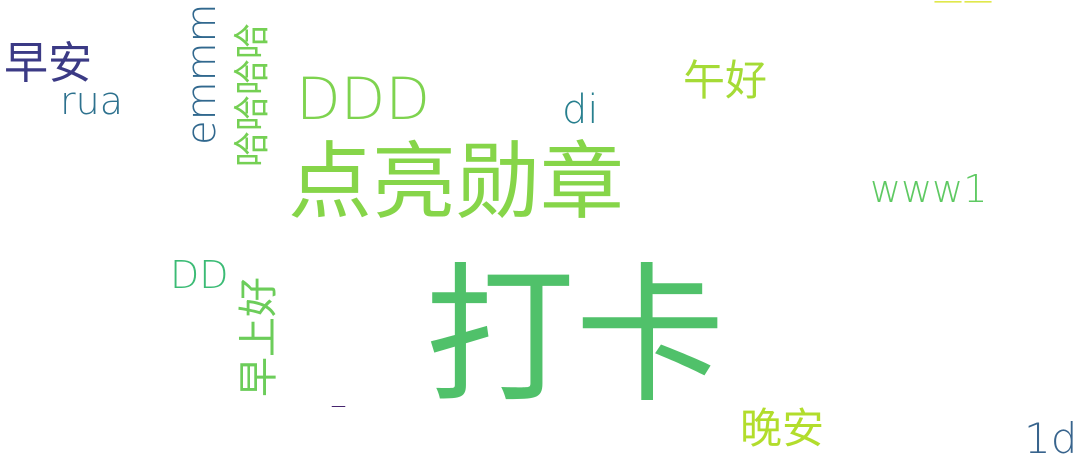  I want to click on word-zaoshang: 早上好, so click(259, 337).